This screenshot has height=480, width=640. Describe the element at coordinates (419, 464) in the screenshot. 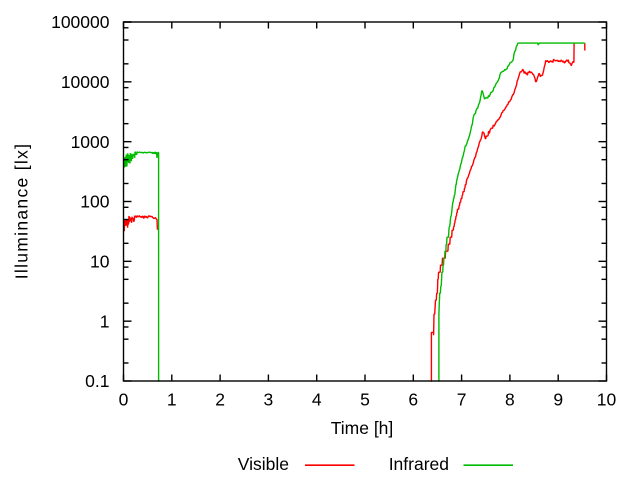

I see `svg-text: Infrared` at that location.